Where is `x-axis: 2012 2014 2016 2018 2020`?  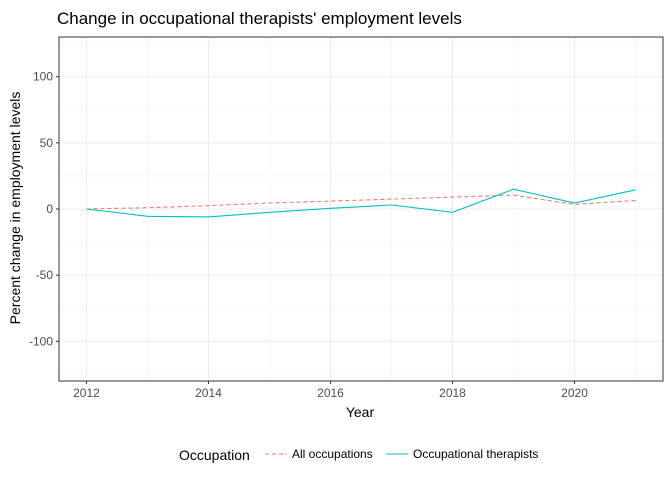 x-axis: 2012 2014 2016 2018 2020 is located at coordinates (330, 390).